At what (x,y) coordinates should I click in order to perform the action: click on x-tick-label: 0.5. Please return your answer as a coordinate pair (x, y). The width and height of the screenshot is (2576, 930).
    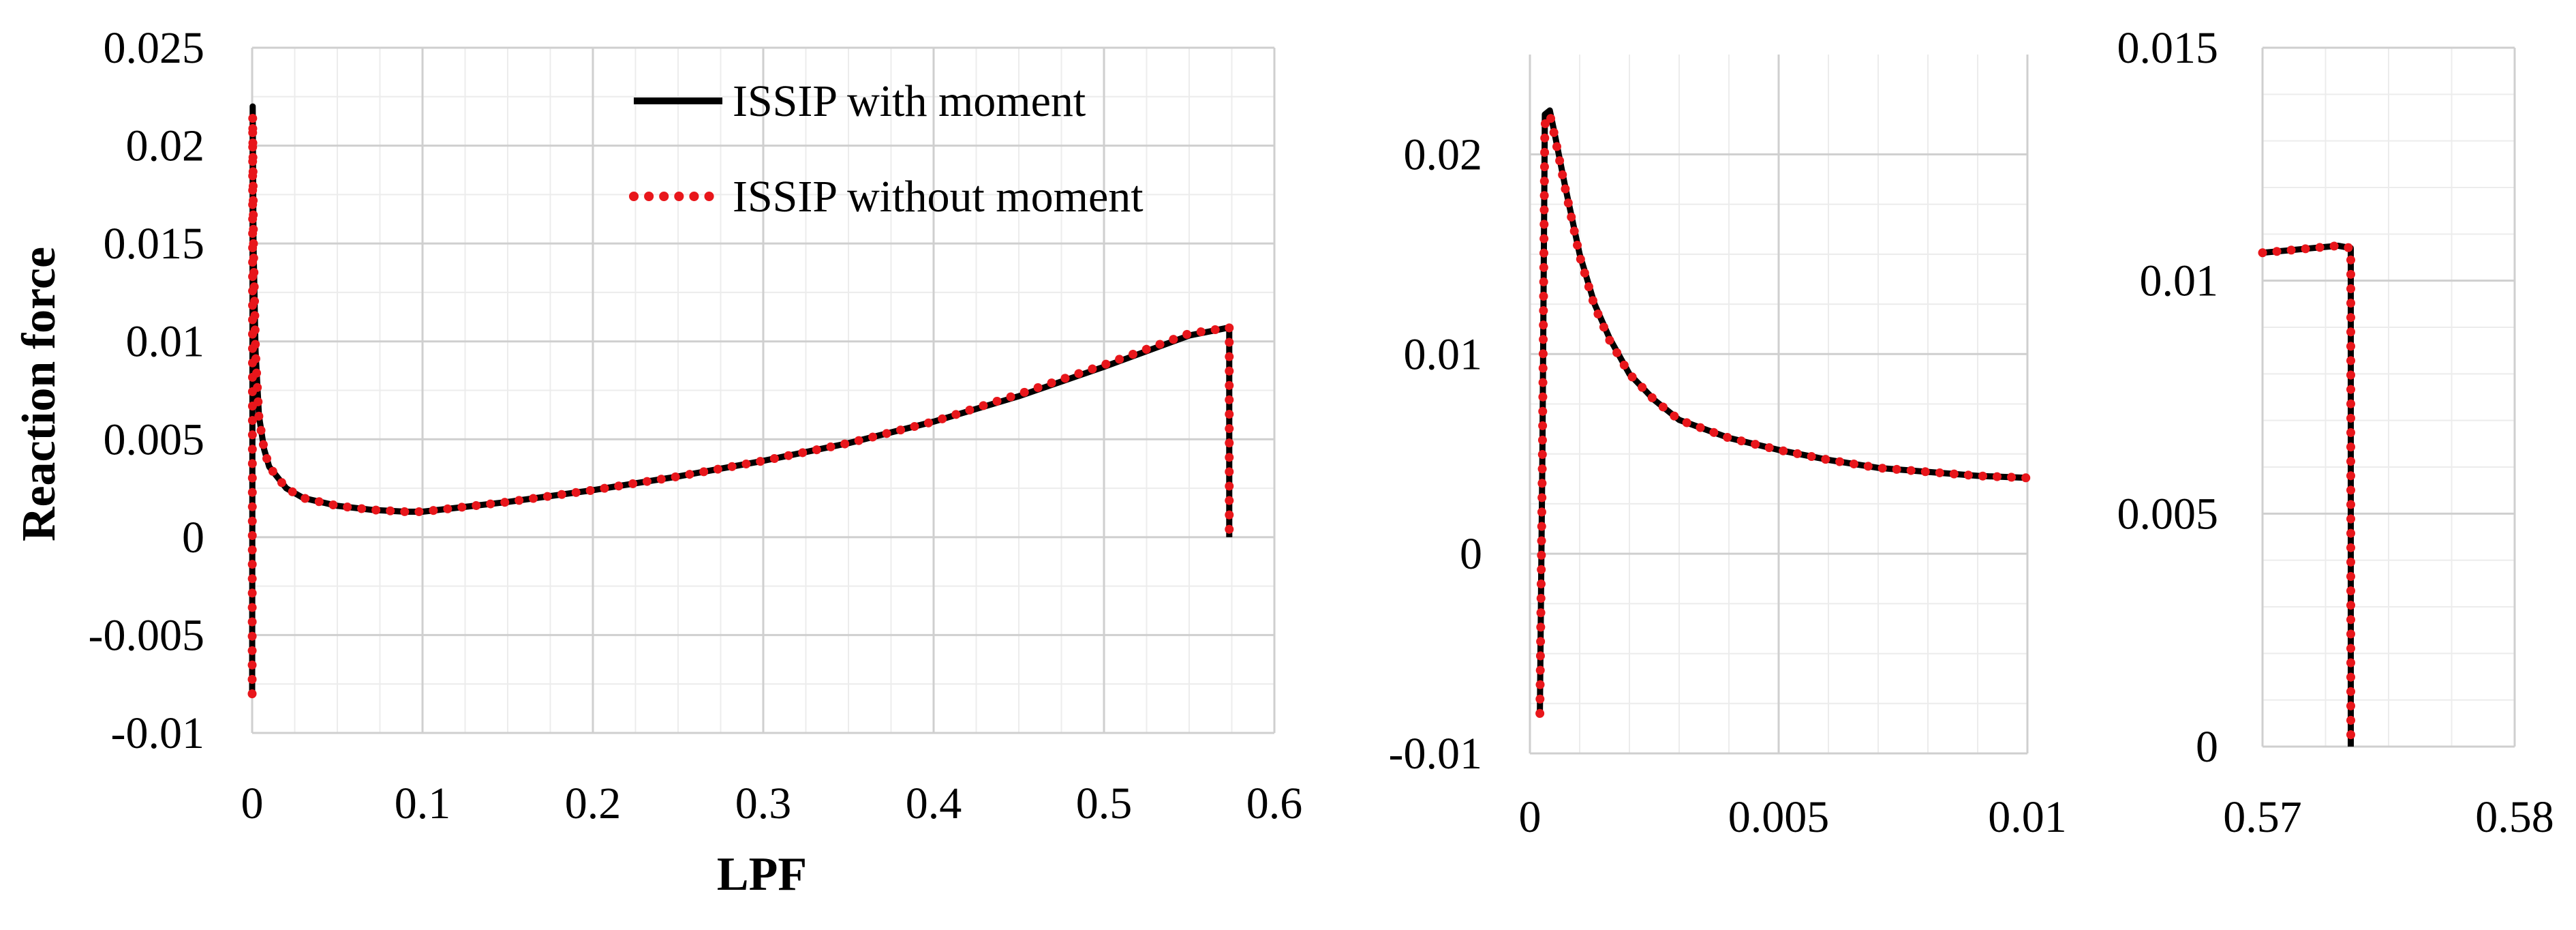
    Looking at the image, I should click on (1104, 803).